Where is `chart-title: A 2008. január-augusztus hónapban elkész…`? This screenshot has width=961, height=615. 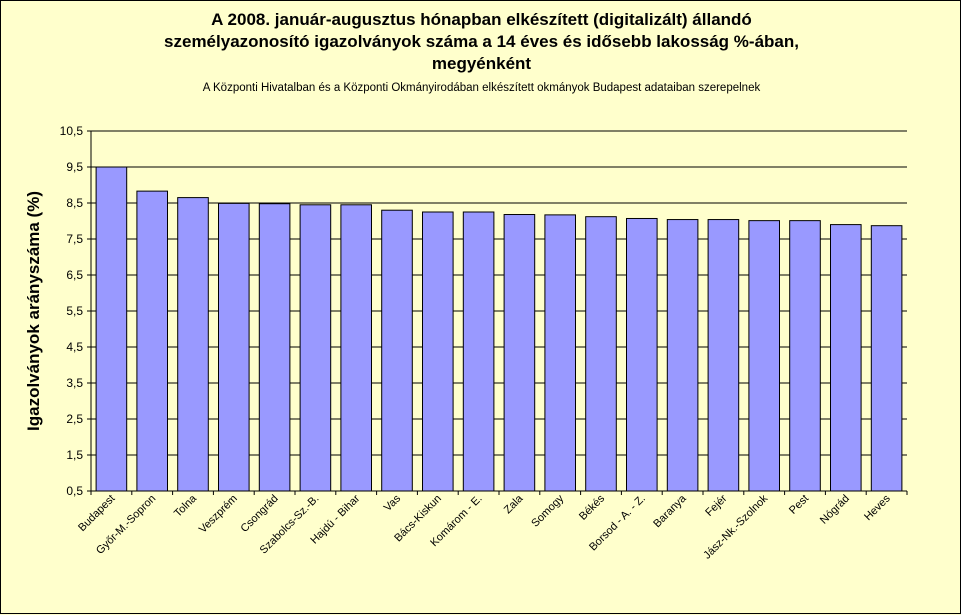
chart-title: A 2008. január-augusztus hónapban elkész… is located at coordinates (481, 42).